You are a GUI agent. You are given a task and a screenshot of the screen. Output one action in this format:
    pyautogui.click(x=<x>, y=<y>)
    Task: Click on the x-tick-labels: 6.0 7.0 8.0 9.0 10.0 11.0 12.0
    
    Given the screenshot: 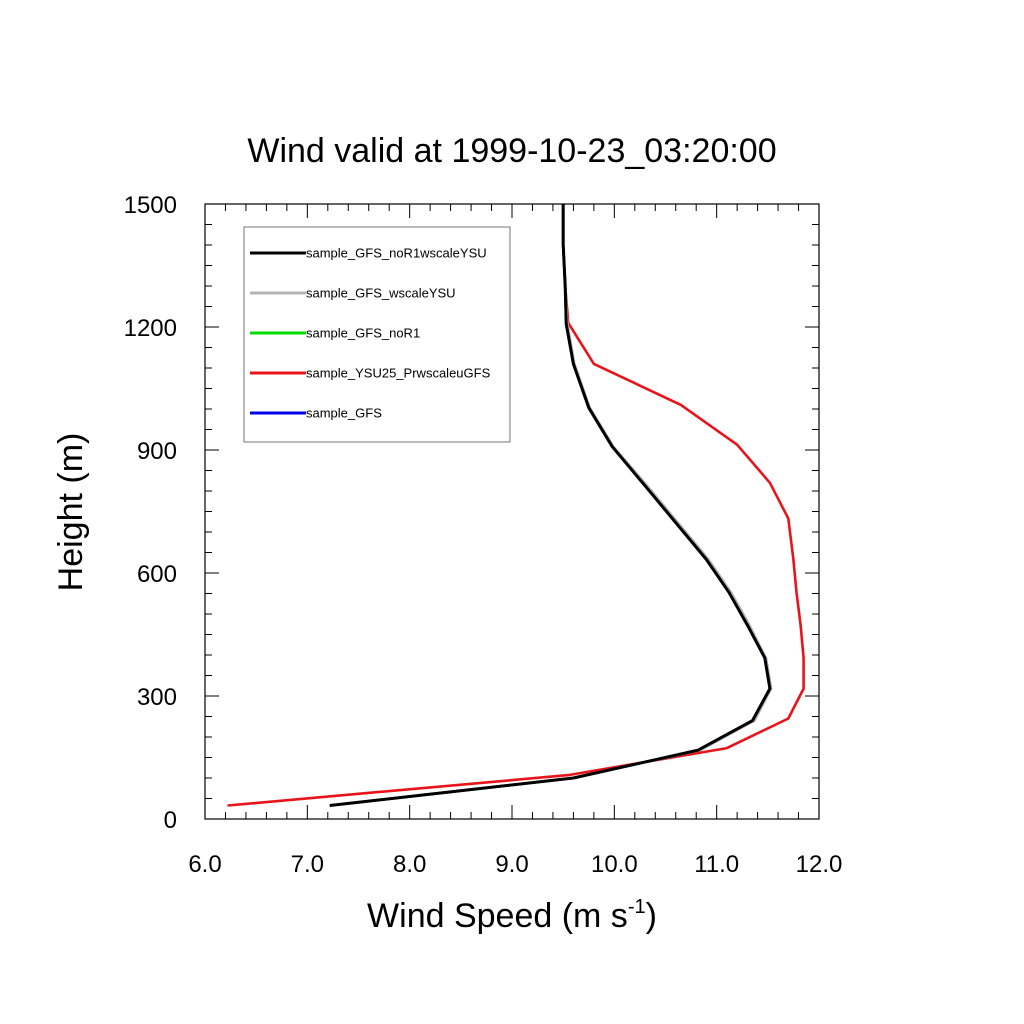 What is the action you would take?
    pyautogui.click(x=515, y=864)
    